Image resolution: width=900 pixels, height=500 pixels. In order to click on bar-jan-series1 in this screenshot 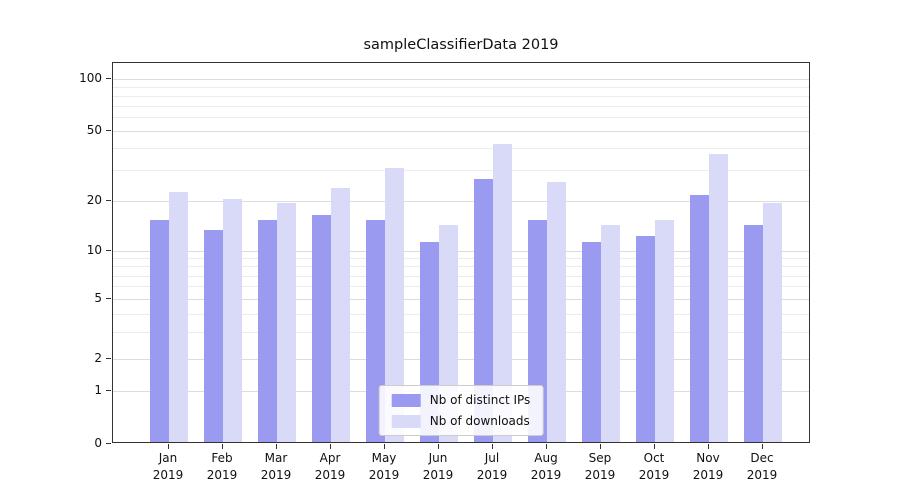, I will do `click(178, 316)`.